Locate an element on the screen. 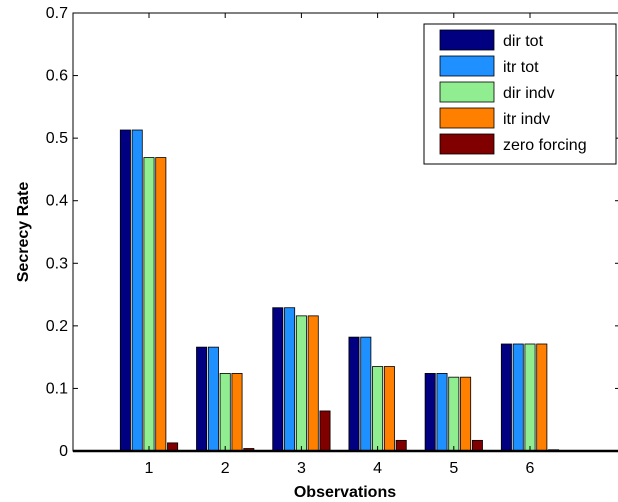 The width and height of the screenshot is (618, 502). x-tick-label: 3 is located at coordinates (301, 468).